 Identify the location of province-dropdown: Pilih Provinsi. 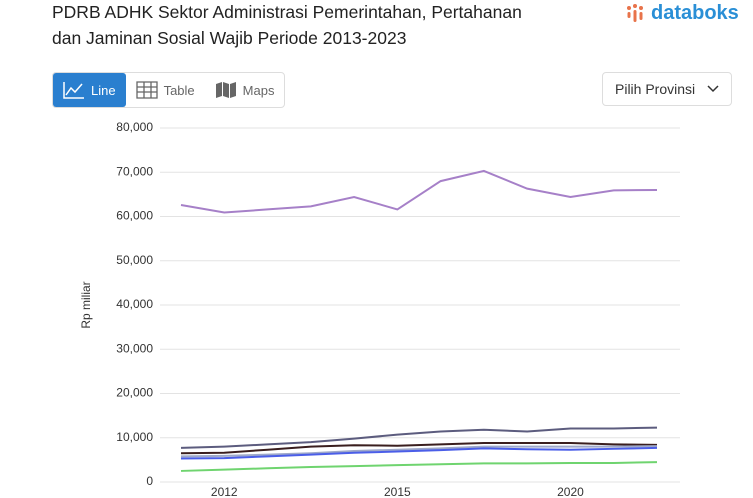
(667, 89).